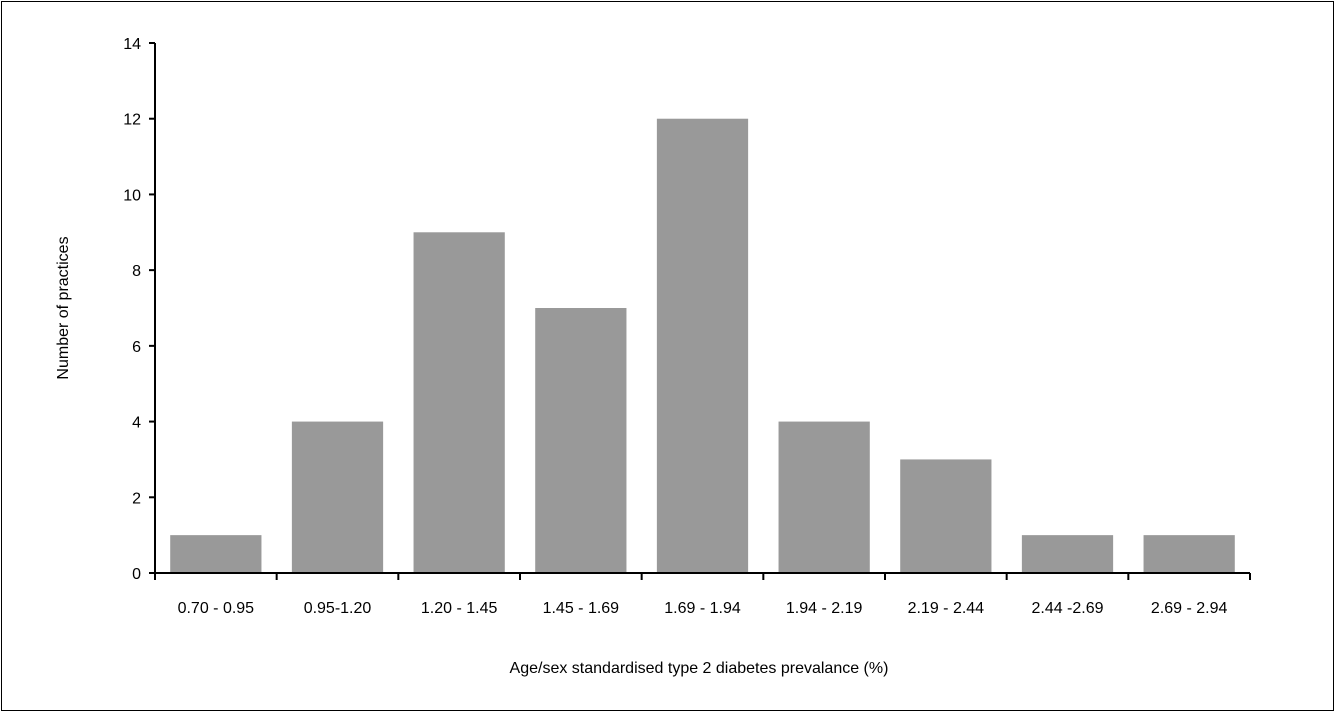 The height and width of the screenshot is (713, 1337). What do you see at coordinates (581, 608) in the screenshot?
I see `x-tick-label: 1.45 - 1.69` at bounding box center [581, 608].